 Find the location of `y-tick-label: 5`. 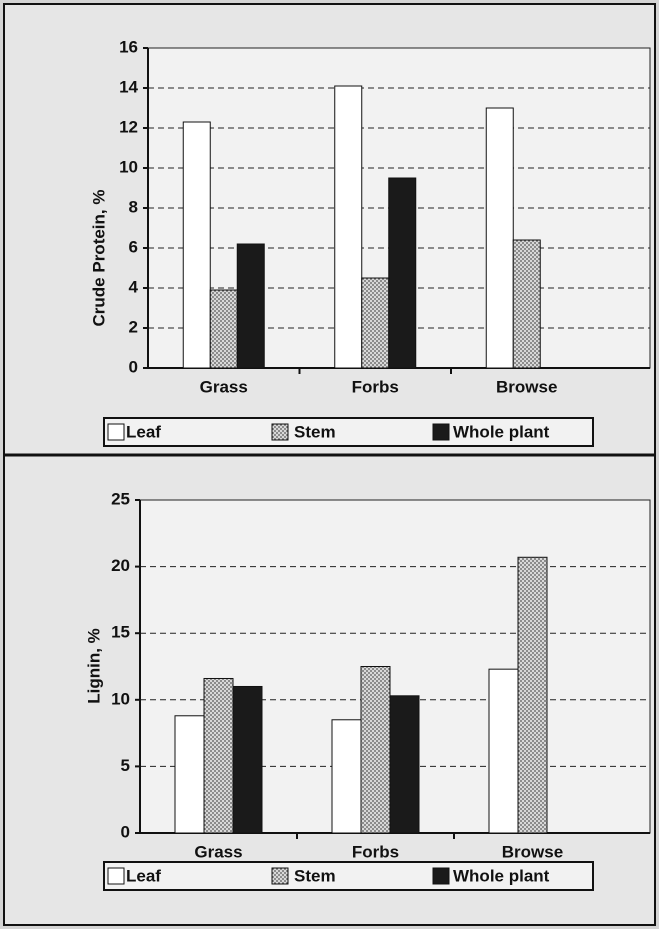

y-tick-label: 5 is located at coordinates (125, 765).